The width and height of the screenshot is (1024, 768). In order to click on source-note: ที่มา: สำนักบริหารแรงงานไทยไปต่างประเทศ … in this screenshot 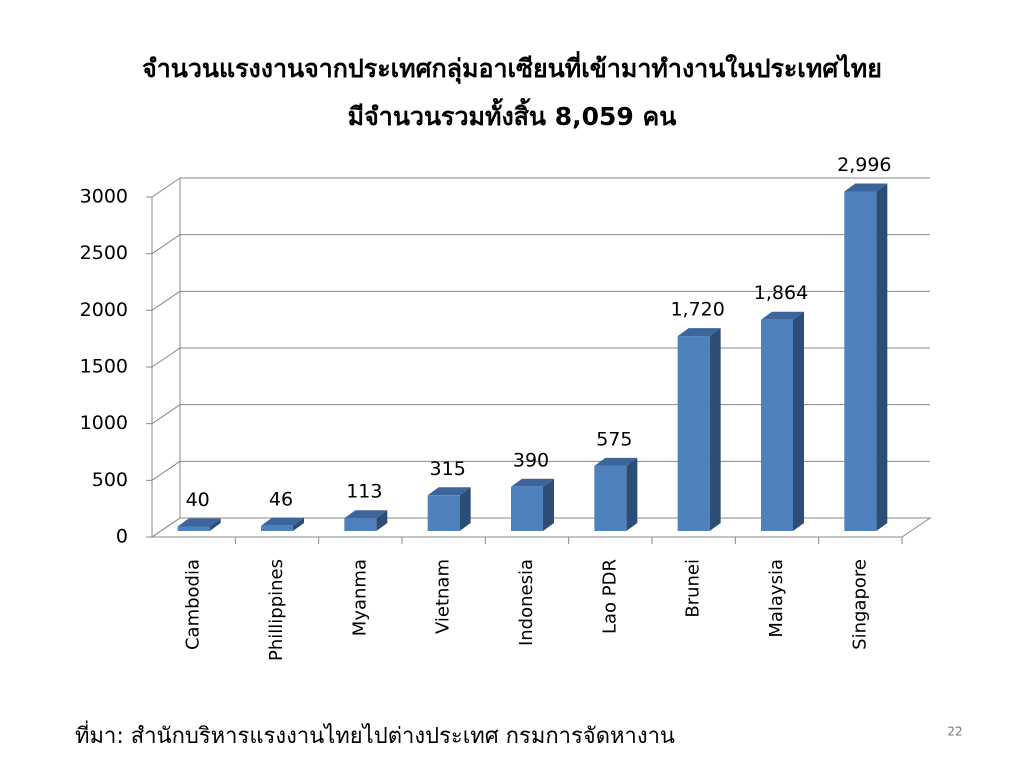, I will do `click(375, 734)`.